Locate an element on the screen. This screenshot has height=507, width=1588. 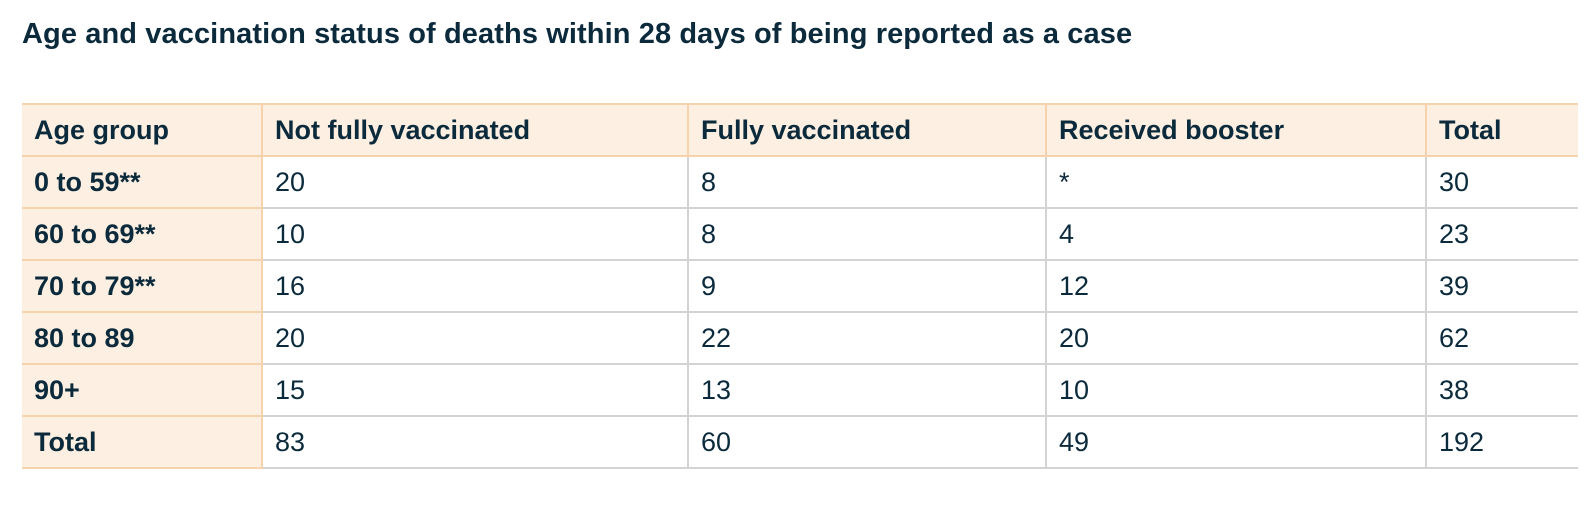
row-header-age-group: 70 to 79** is located at coordinates (142, 286).